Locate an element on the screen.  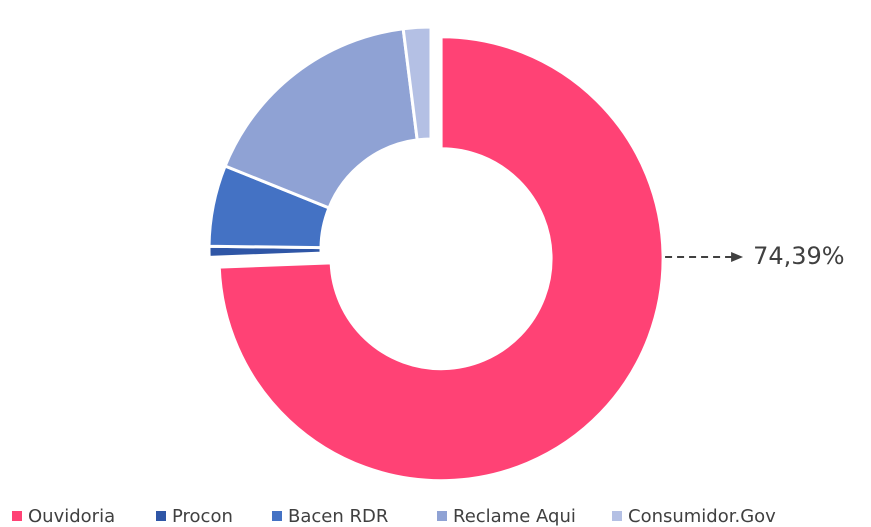
legend-label: Ouvidoria is located at coordinates (71, 516).